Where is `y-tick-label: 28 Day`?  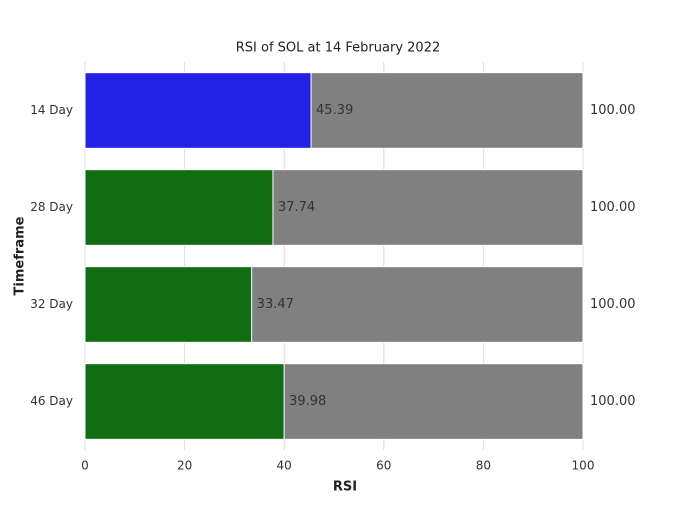 y-tick-label: 28 Day is located at coordinates (51, 207).